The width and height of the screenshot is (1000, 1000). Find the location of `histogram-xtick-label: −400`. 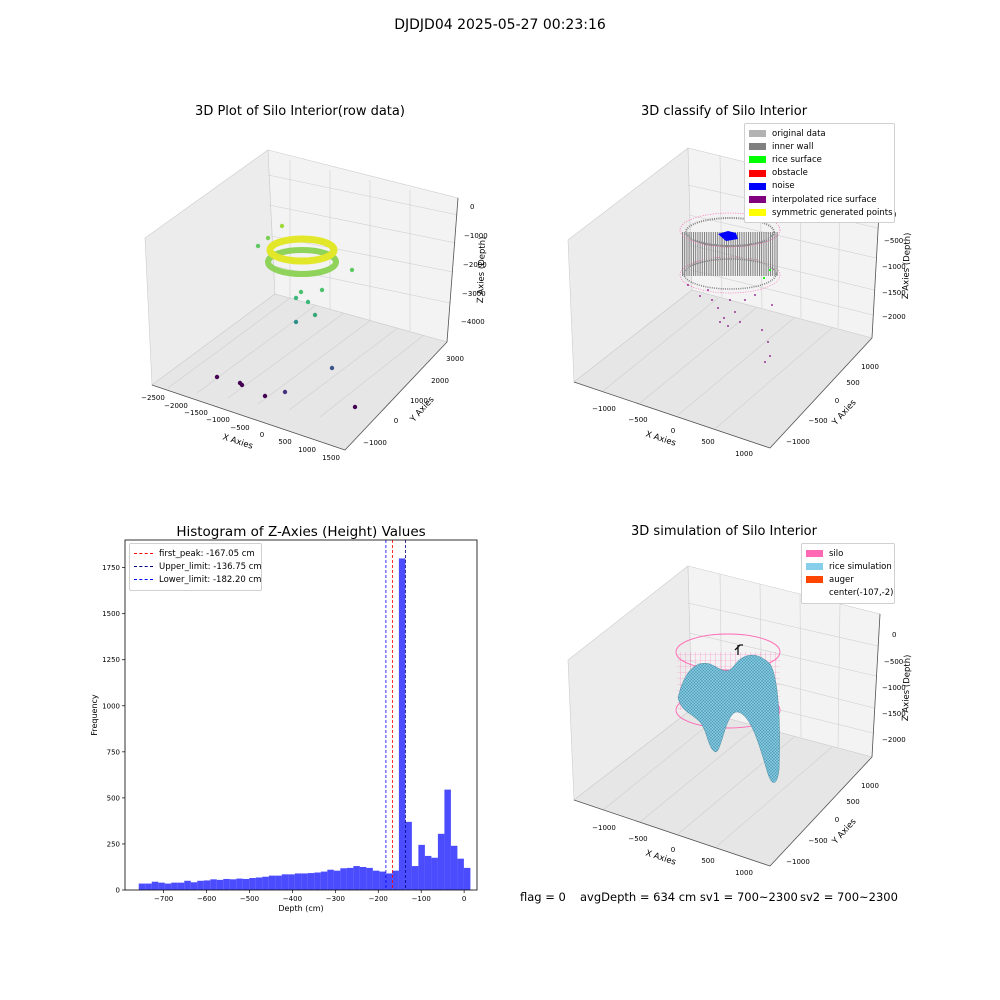

histogram-xtick-label: −400 is located at coordinates (292, 899).